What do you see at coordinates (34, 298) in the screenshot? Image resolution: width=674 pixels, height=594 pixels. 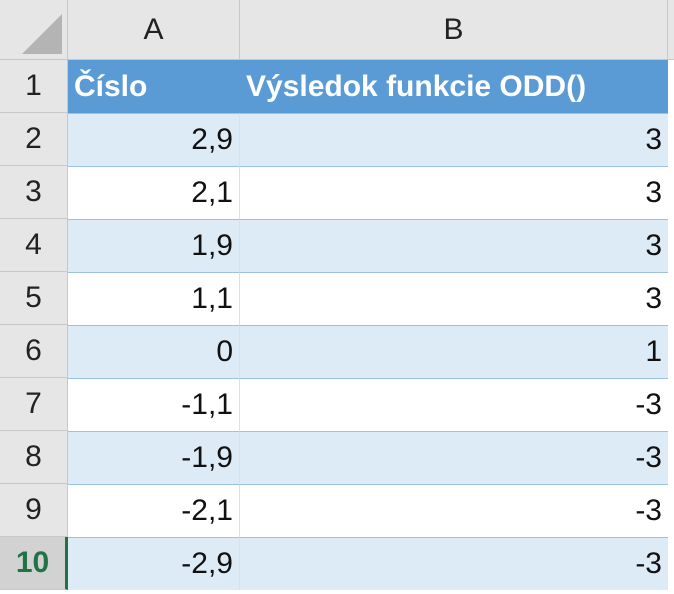 I see `row-header: 5` at bounding box center [34, 298].